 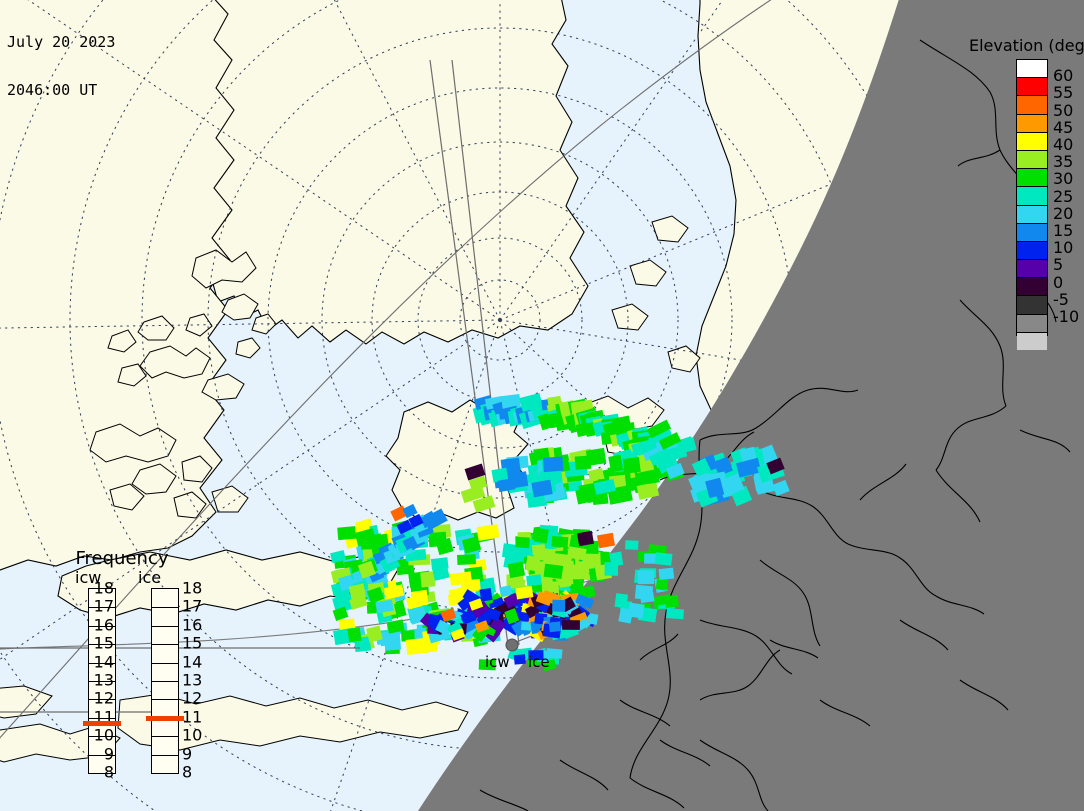 What do you see at coordinates (1063, 110) in the screenshot?
I see `elevation-tick-50: 50` at bounding box center [1063, 110].